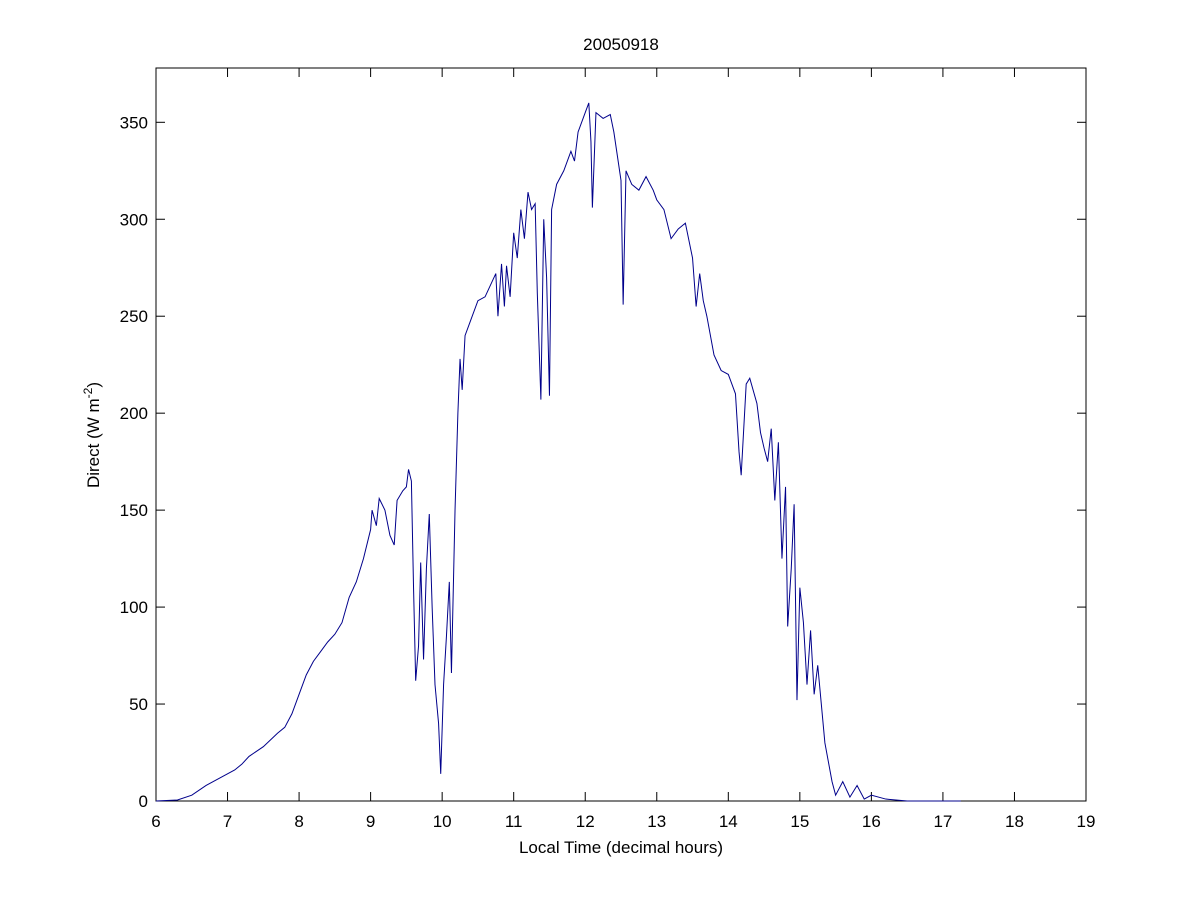 This screenshot has width=1200, height=900. Describe the element at coordinates (370, 821) in the screenshot. I see `x-tick-label: 9` at that location.